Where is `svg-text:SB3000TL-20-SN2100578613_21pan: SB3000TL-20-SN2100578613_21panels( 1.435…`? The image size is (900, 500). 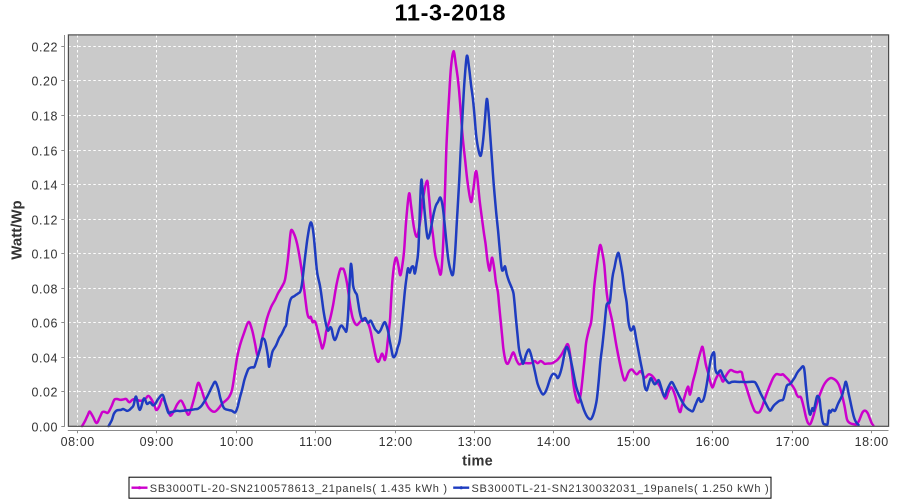
svg-text:SB3000TL-20-SN2100578613_21pan: SB3000TL-20-SN2100578613_21panels( 1.435… is located at coordinates (299, 489).